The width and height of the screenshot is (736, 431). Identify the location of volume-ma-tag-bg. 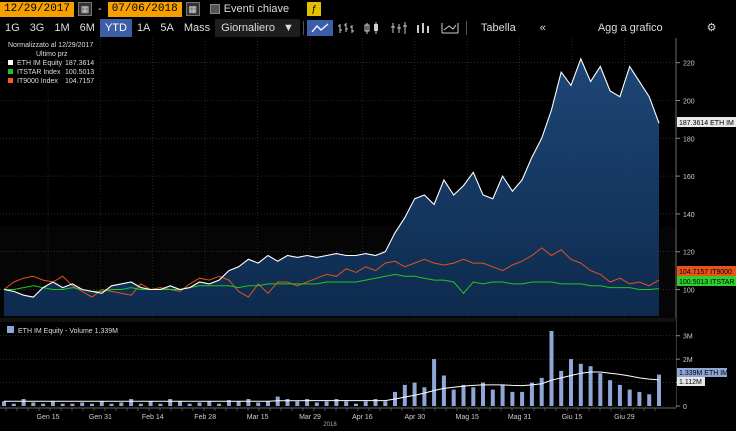
(691, 381).